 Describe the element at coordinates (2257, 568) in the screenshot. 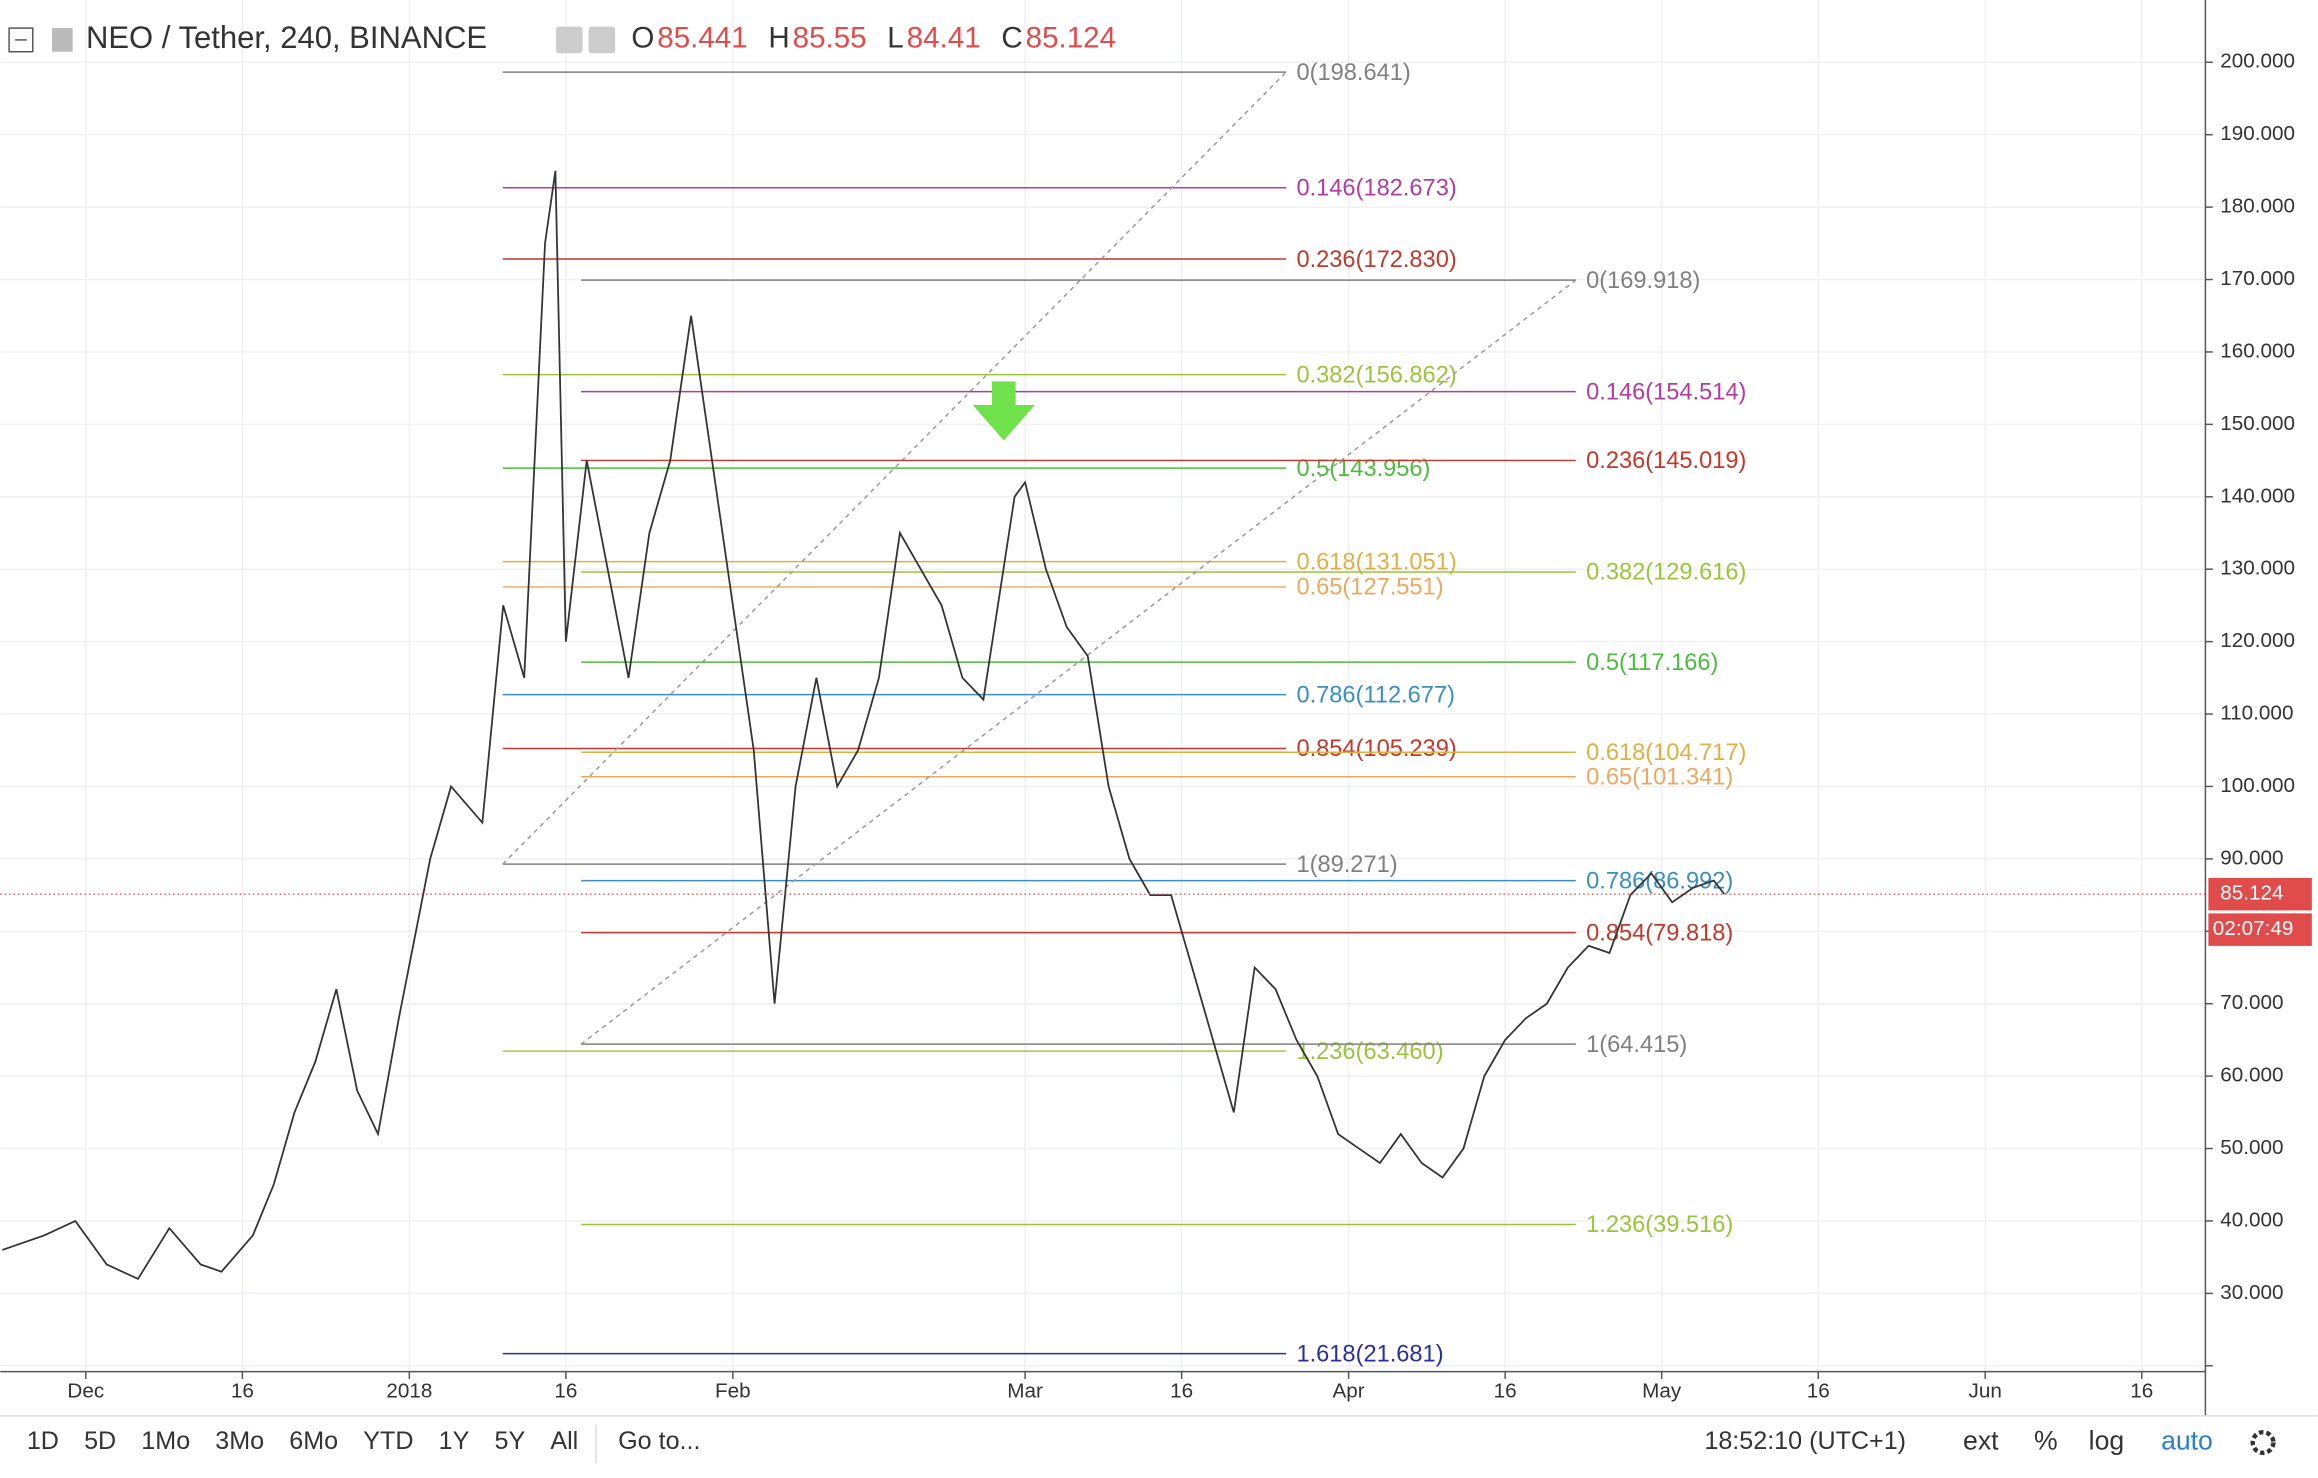

I see `y-tick-label: 130.000` at that location.